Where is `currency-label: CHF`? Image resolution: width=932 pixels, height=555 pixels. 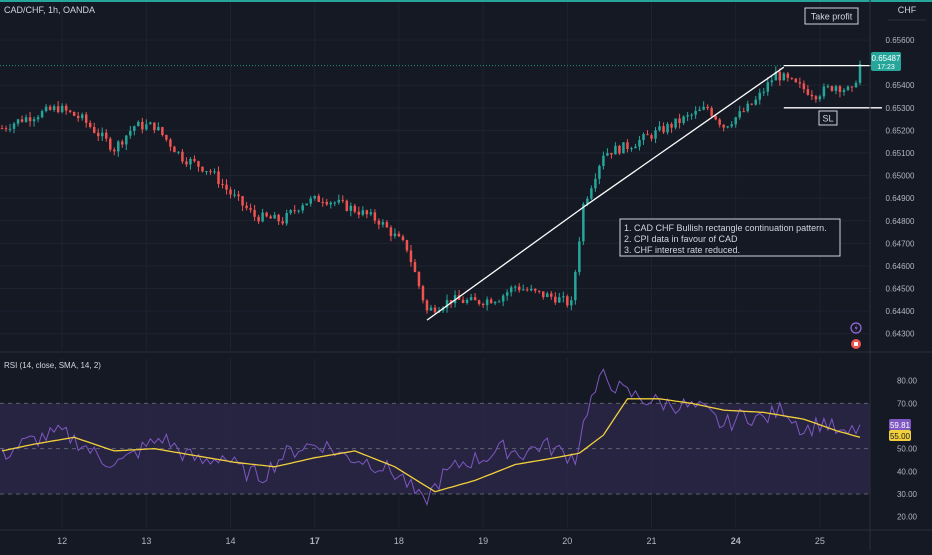 currency-label: CHF is located at coordinates (907, 10).